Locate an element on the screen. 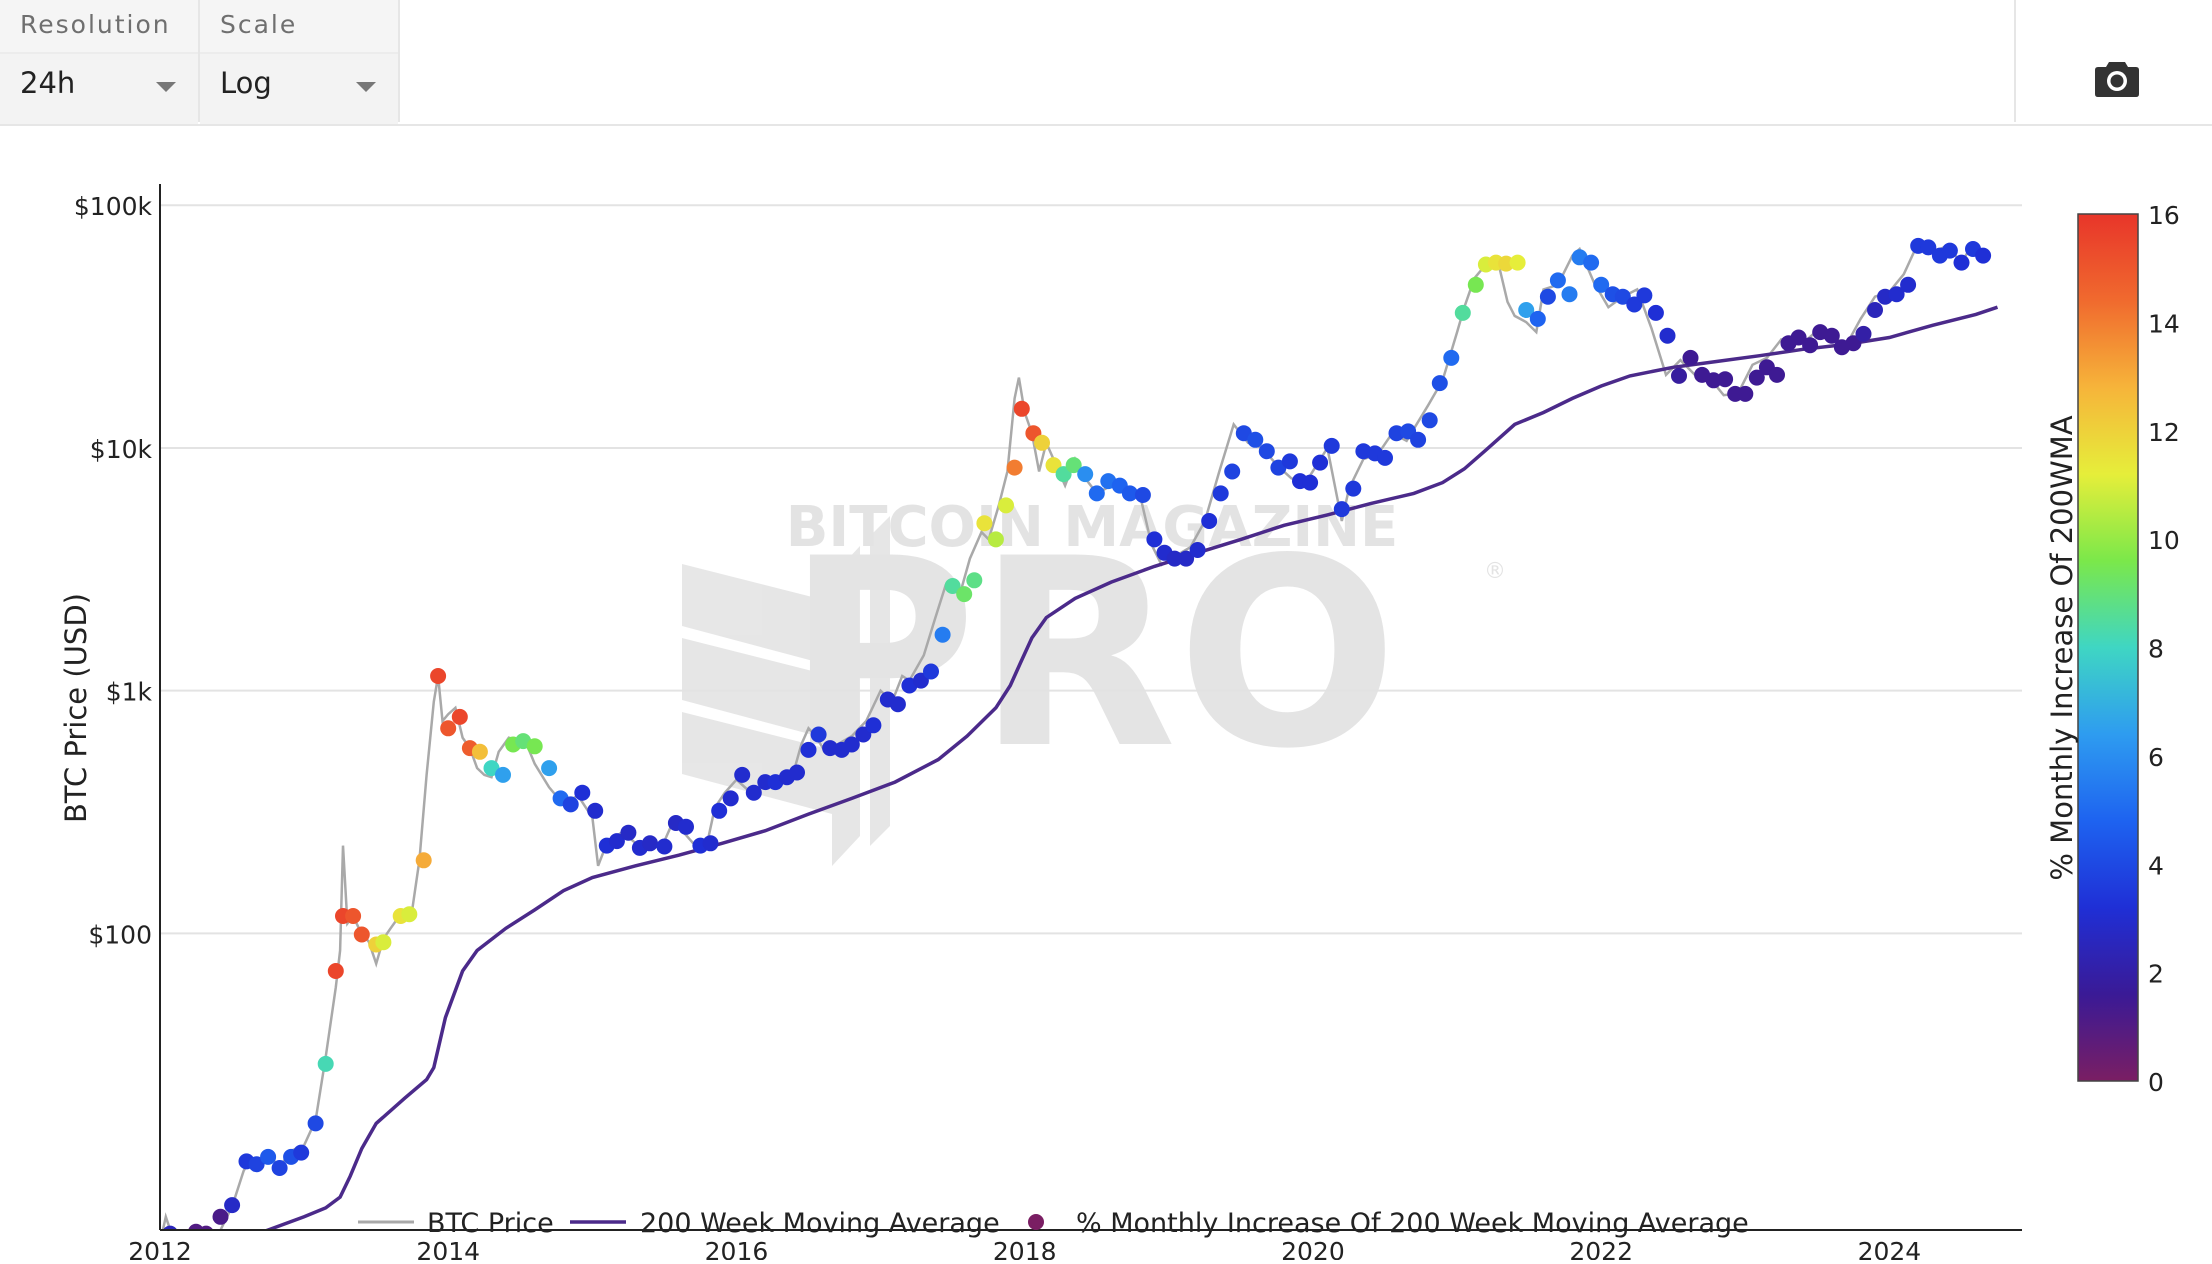 Image resolution: width=2212 pixels, height=1264 pixels. chevron-down-icon is located at coordinates (366, 87).